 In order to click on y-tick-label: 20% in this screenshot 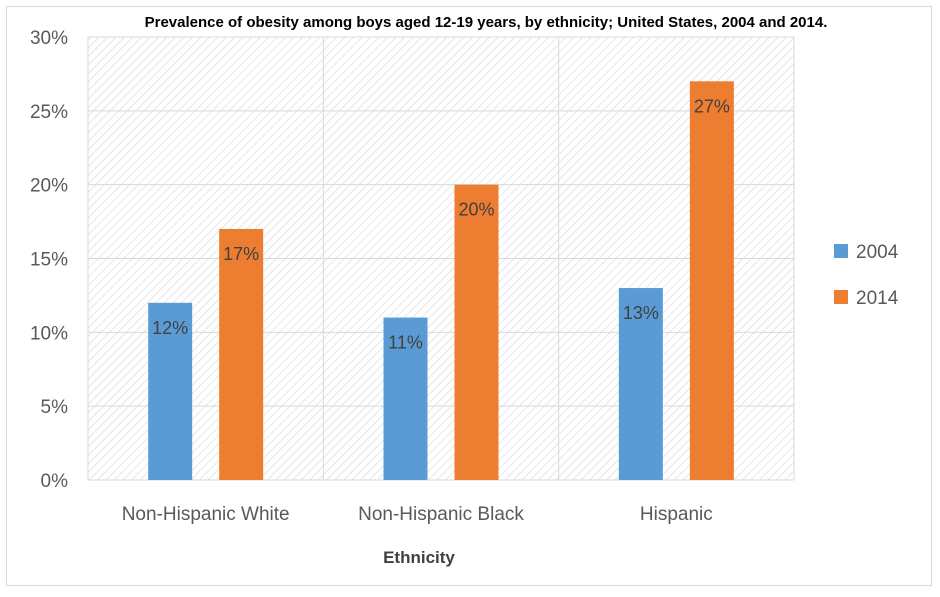, I will do `click(49, 186)`.